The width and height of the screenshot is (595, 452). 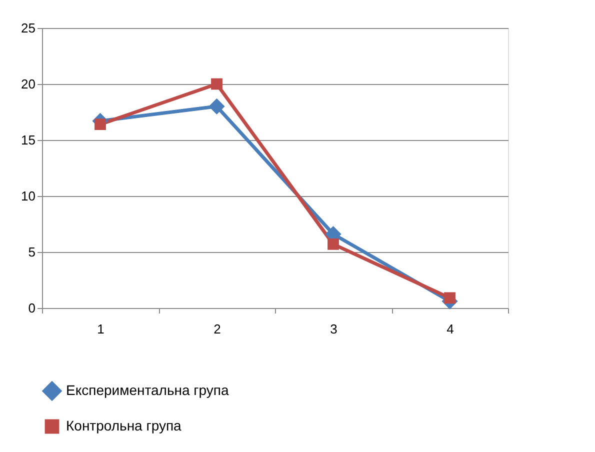 What do you see at coordinates (334, 329) in the screenshot?
I see `x-tick-label: 3` at bounding box center [334, 329].